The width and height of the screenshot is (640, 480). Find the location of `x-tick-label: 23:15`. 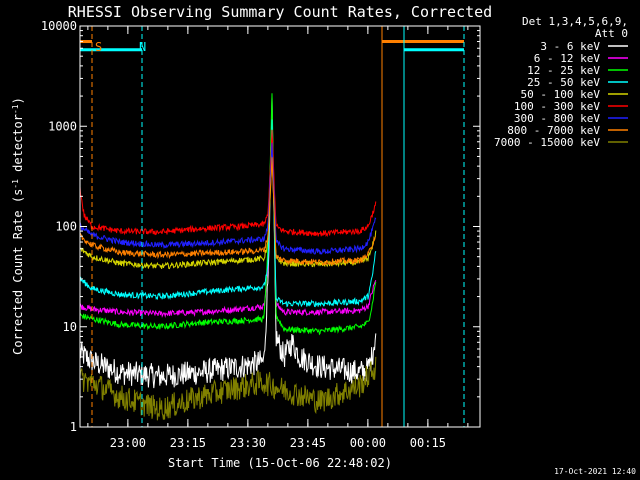

x-tick-label: 23:15 is located at coordinates (188, 443).